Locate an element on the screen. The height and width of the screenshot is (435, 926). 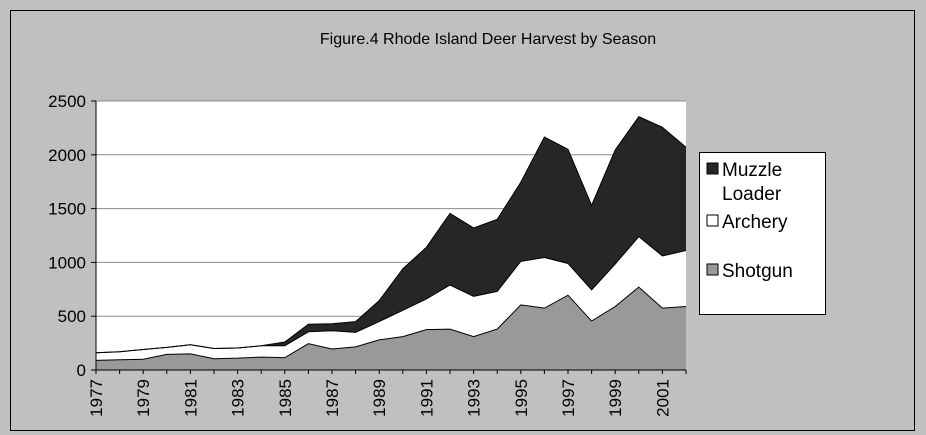
x-tick-label-1991: 1991 is located at coordinates (426, 398).